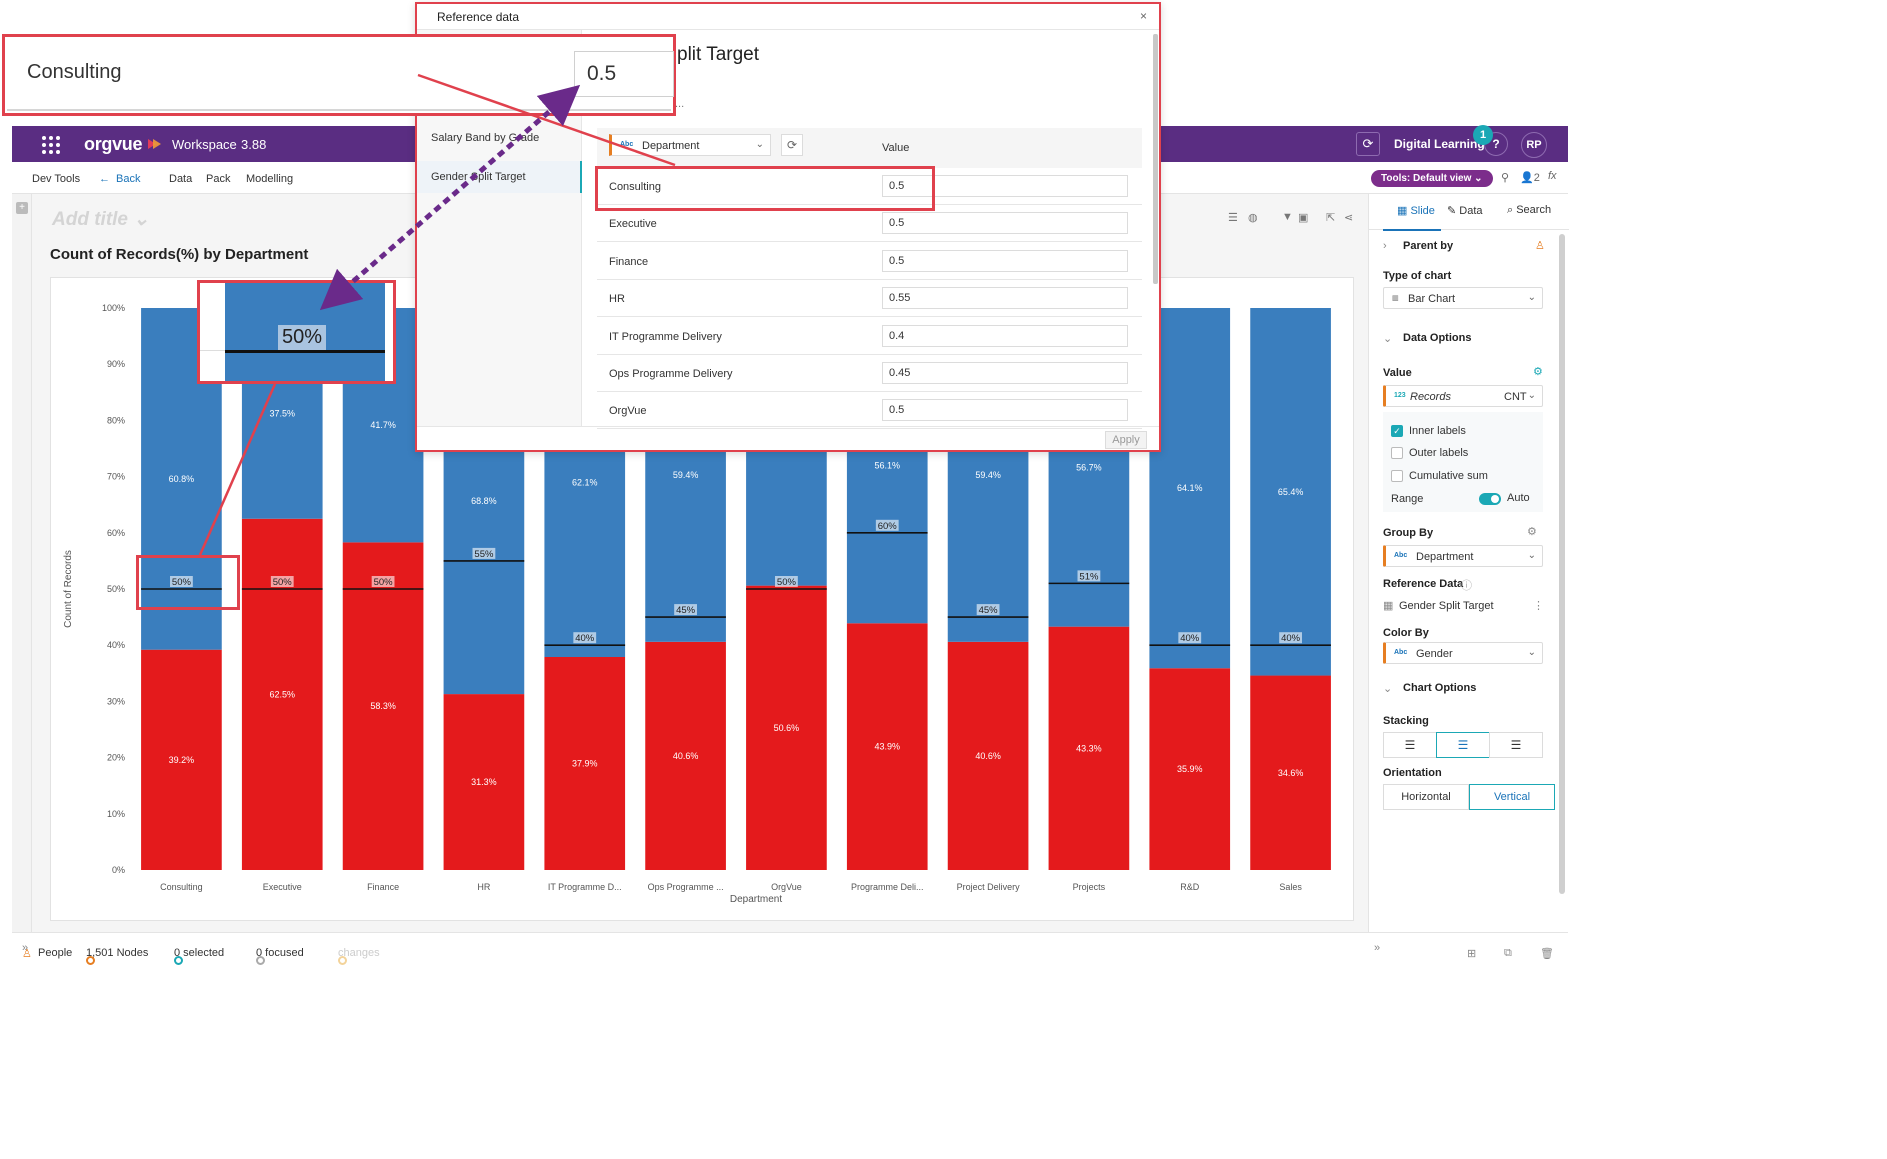 This screenshot has width=1887, height=1159. Describe the element at coordinates (1005, 335) in the screenshot. I see `reference-row-value-input: 0.4` at that location.